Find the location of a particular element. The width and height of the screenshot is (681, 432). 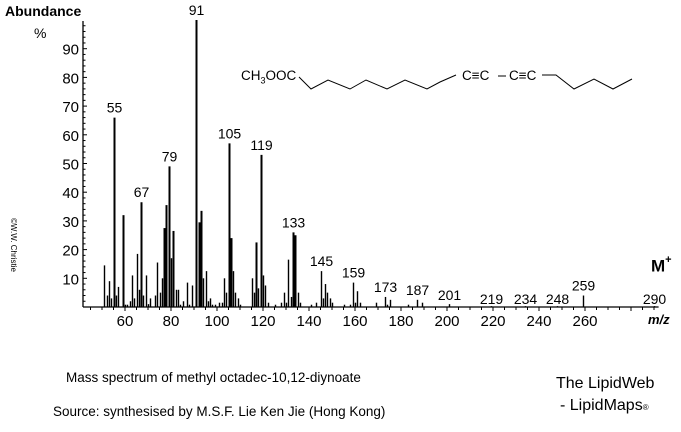

peak-label: 259 is located at coordinates (584, 286).